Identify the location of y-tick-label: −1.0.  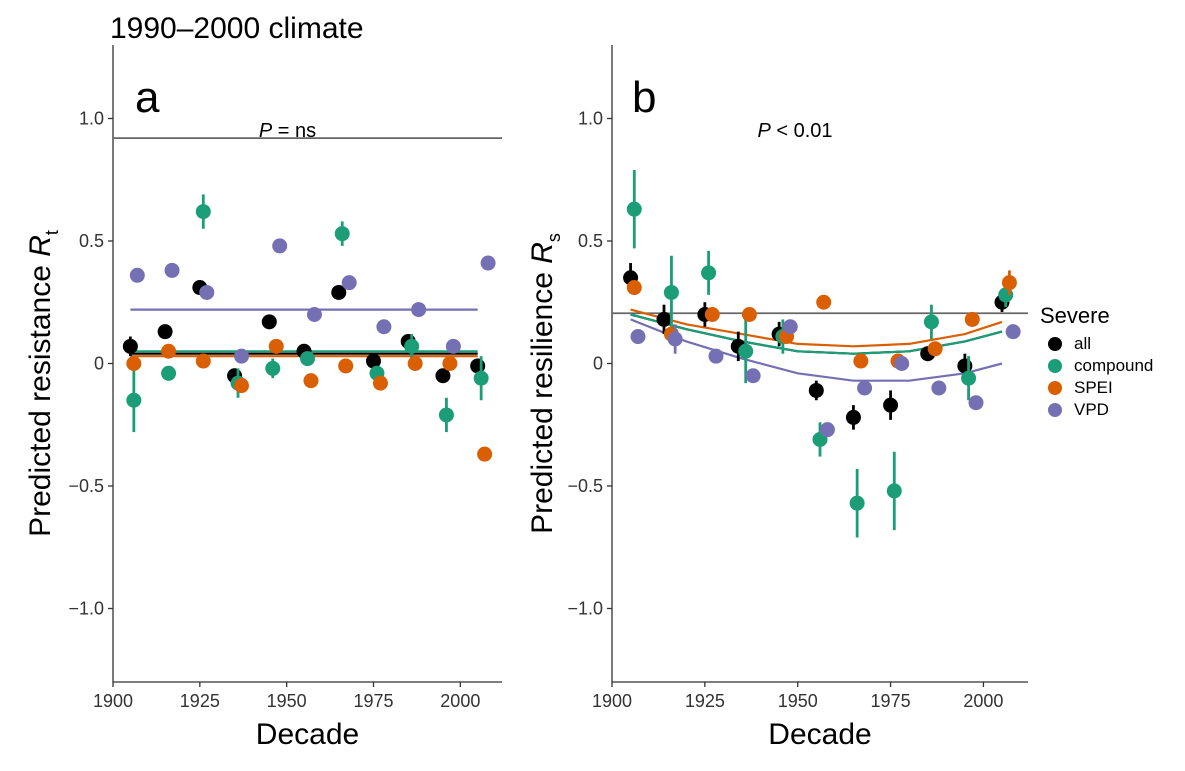
(86, 609).